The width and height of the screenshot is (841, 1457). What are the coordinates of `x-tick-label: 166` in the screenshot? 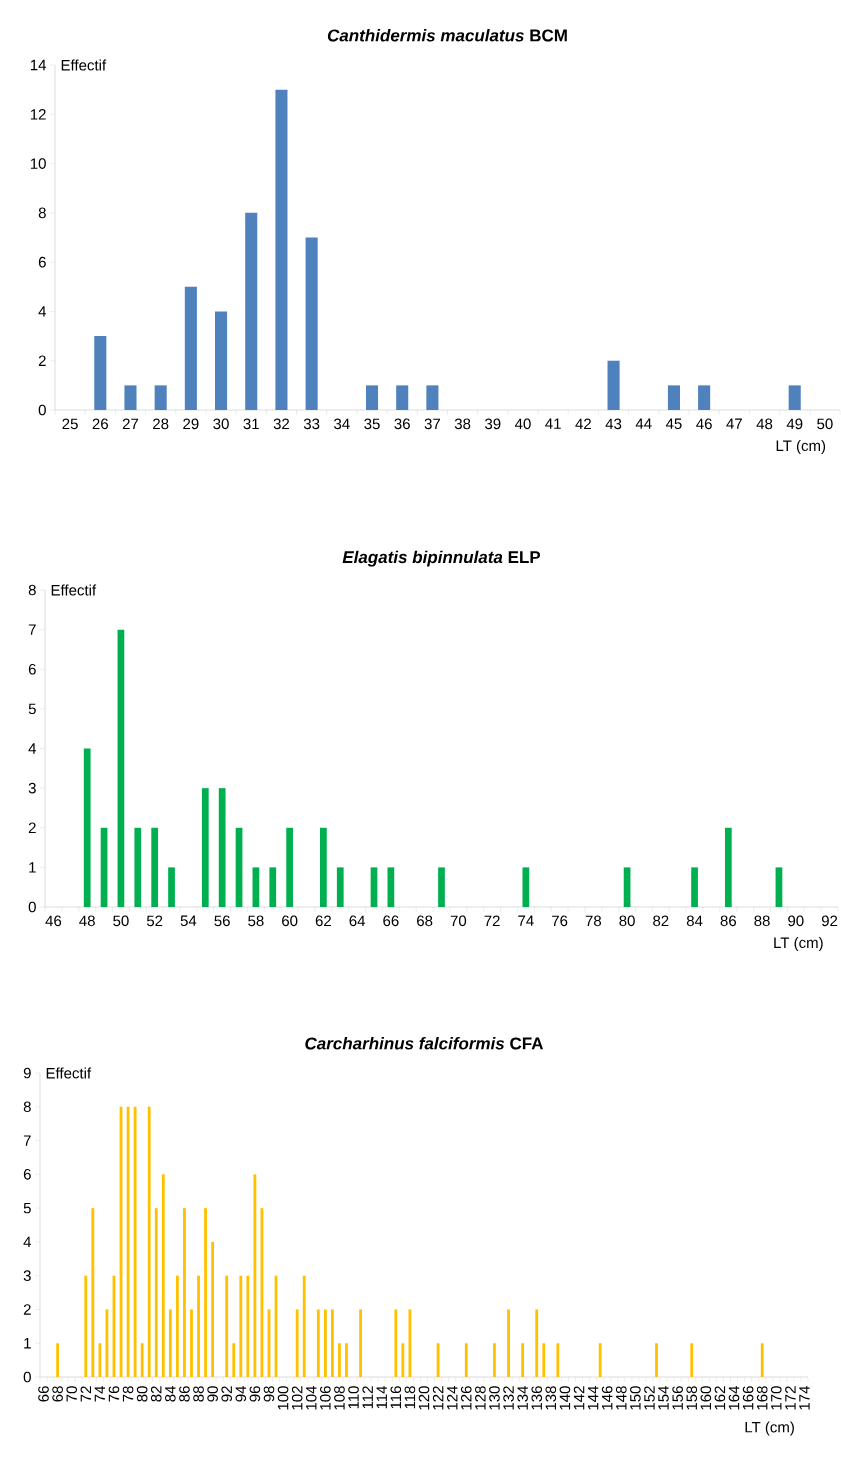 It's located at (748, 1398).